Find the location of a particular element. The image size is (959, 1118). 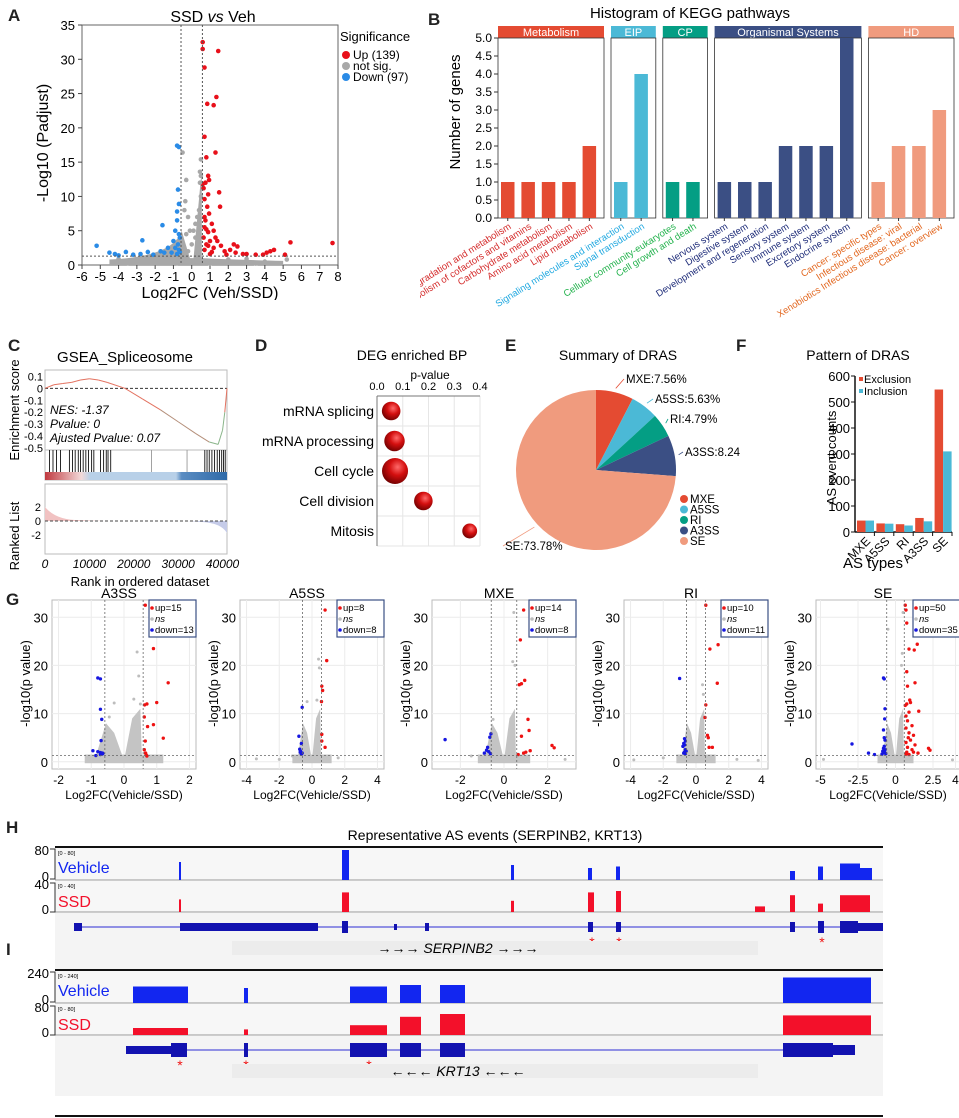

x-tick-label: 5 is located at coordinates (283, 276).